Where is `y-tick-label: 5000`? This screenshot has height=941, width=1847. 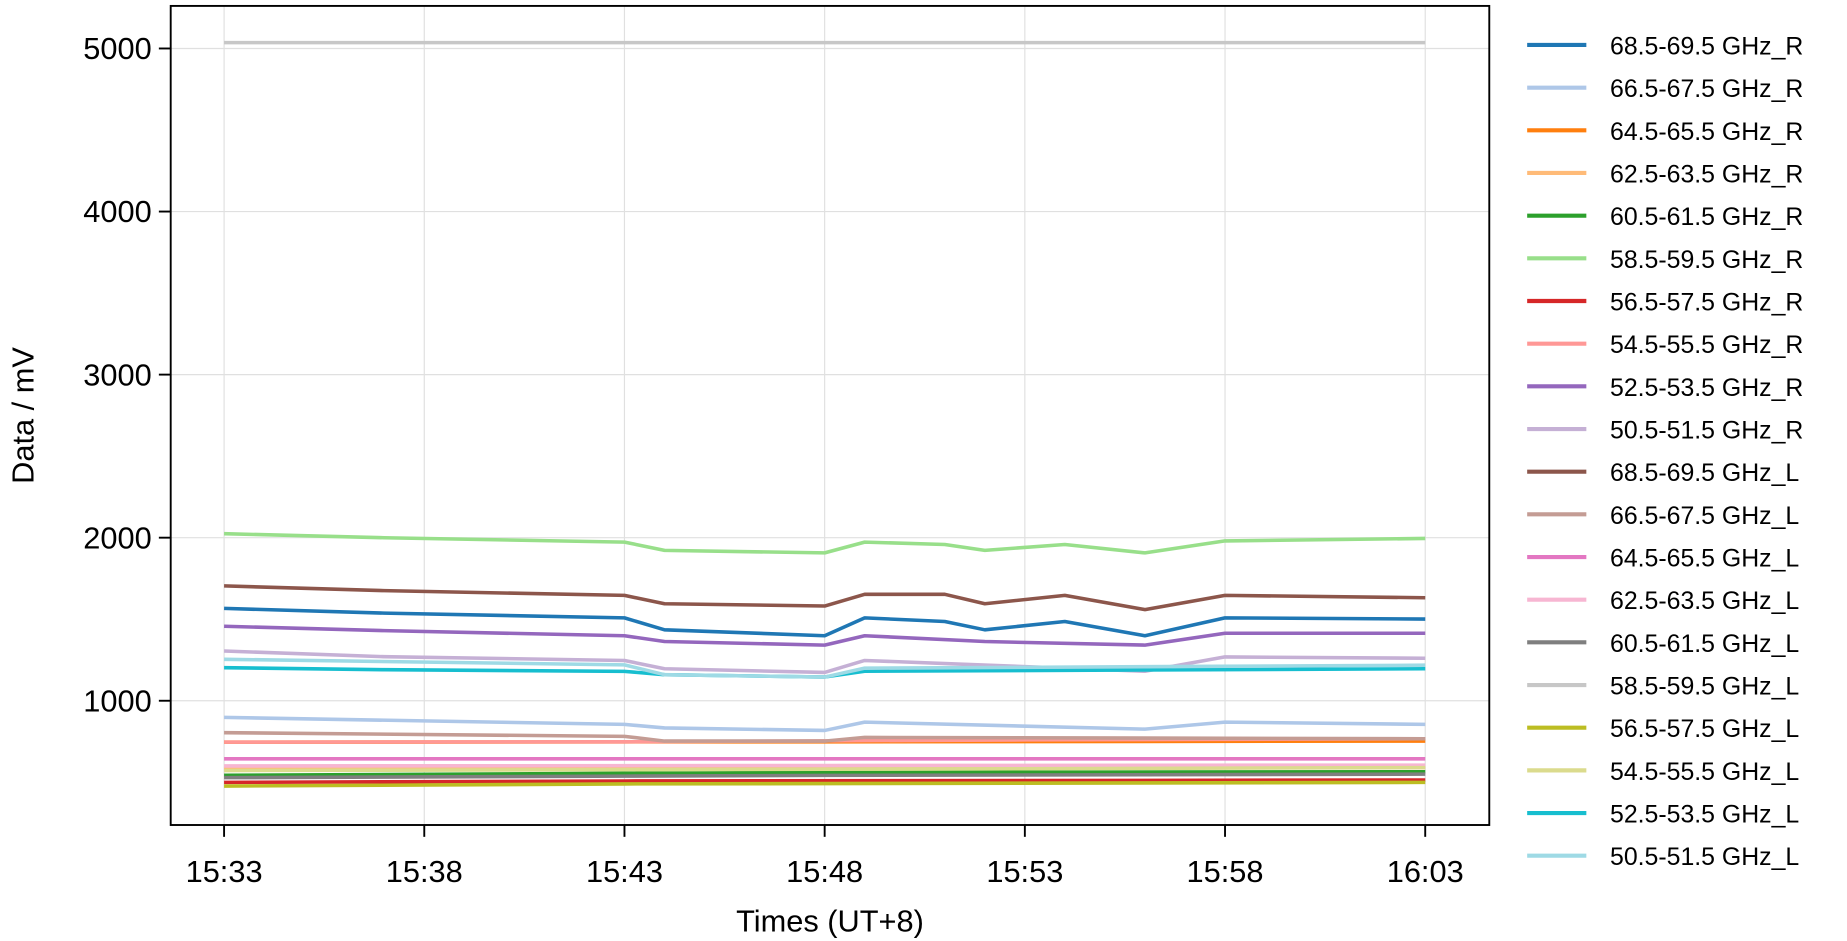
y-tick-label: 5000 is located at coordinates (117, 48).